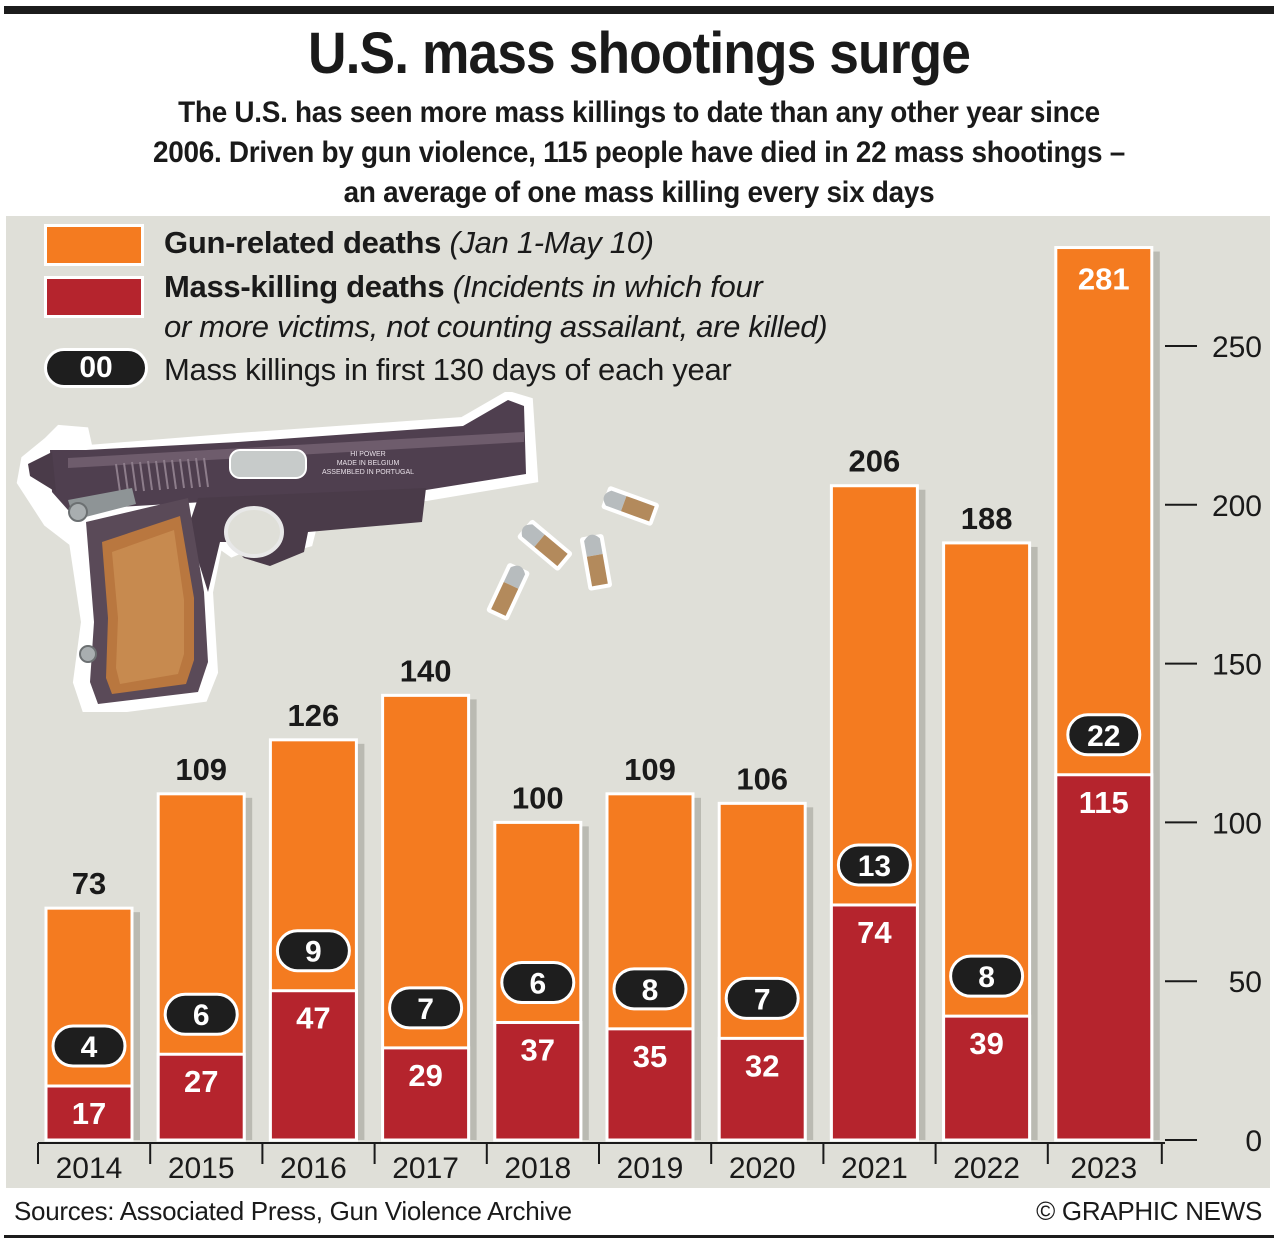  Describe the element at coordinates (650, 1056) in the screenshot. I see `label-mass-killing: 35` at that location.